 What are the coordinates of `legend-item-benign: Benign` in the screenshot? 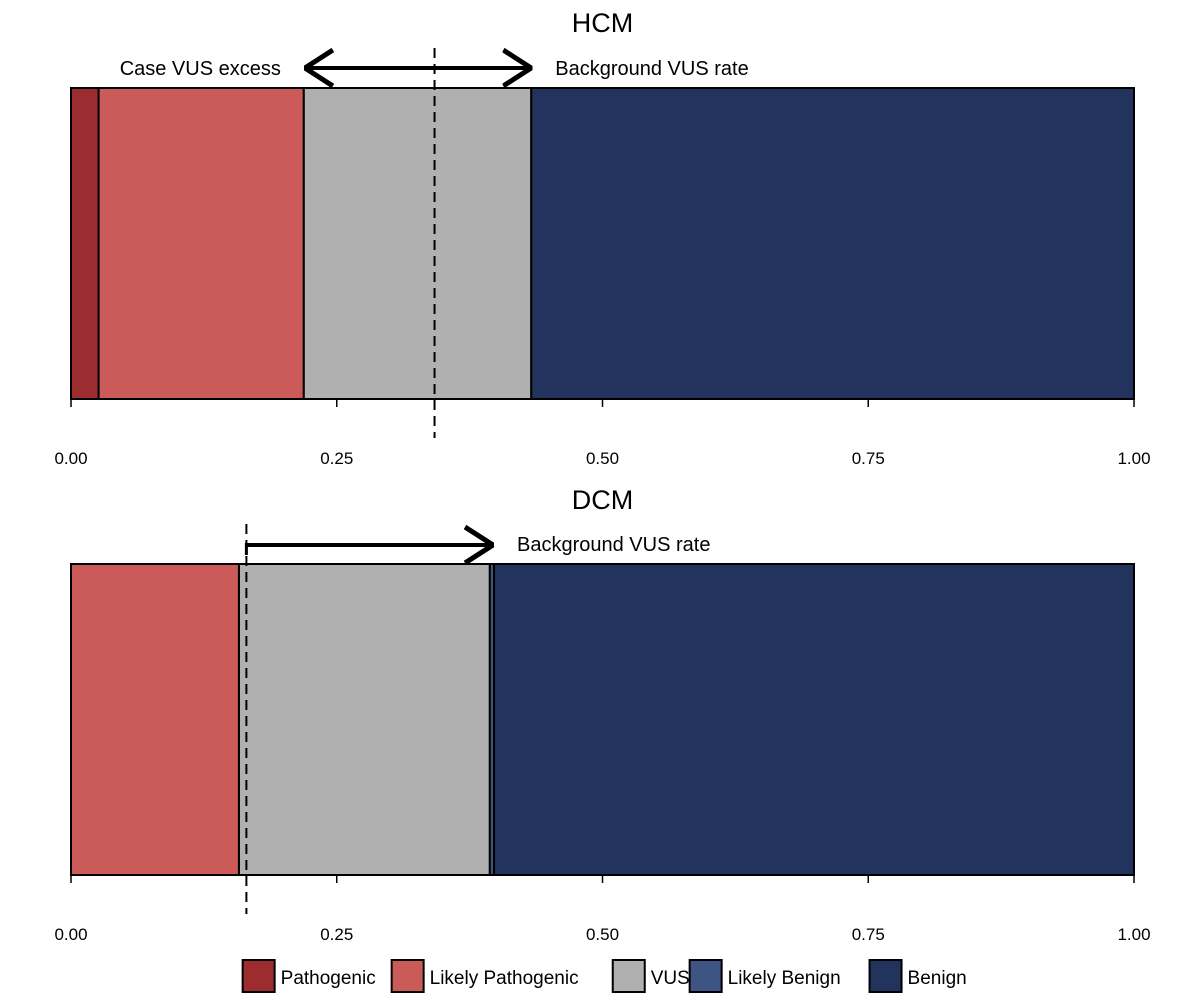 It's located at (917, 976).